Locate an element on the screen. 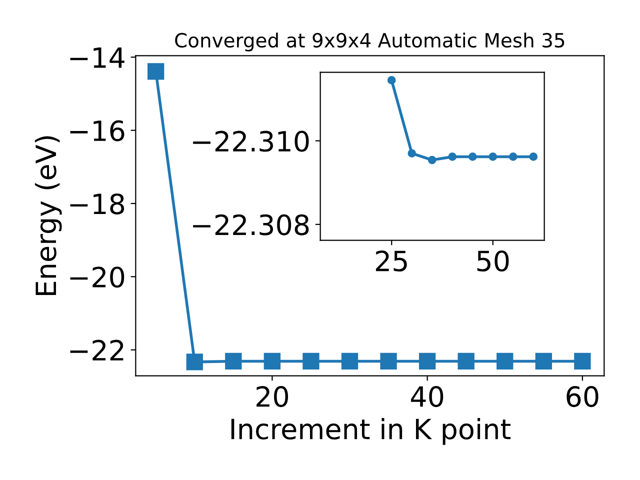 Image resolution: width=640 pixels, height=480 pixels. x-tick-label: 50 is located at coordinates (493, 261).